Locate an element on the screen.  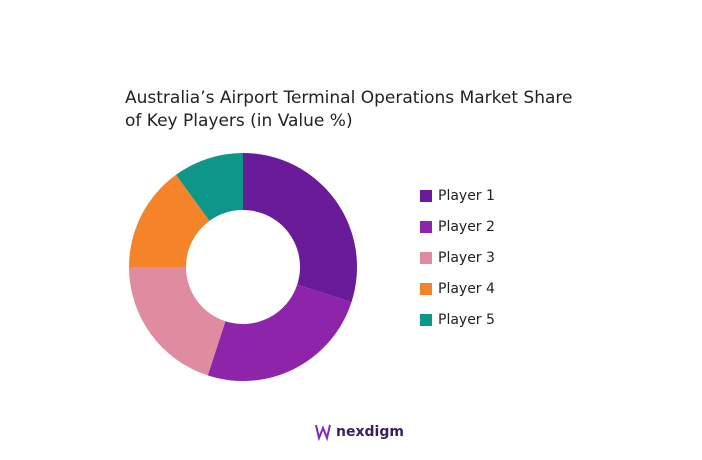
legend-label: Player 1 is located at coordinates (466, 196).